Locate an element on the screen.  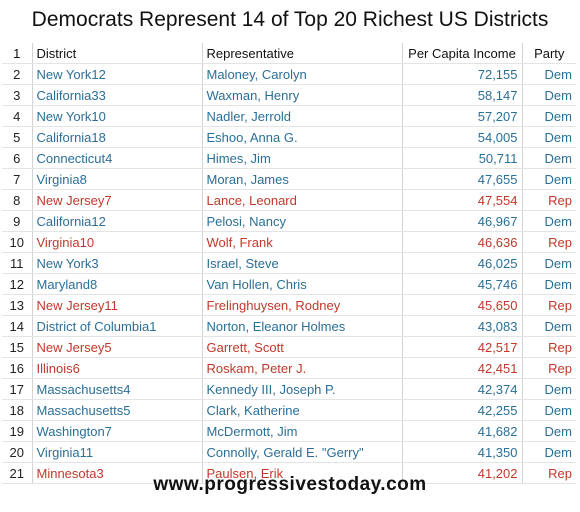
representative-cell: Roskam, Peter J. is located at coordinates (302, 368).